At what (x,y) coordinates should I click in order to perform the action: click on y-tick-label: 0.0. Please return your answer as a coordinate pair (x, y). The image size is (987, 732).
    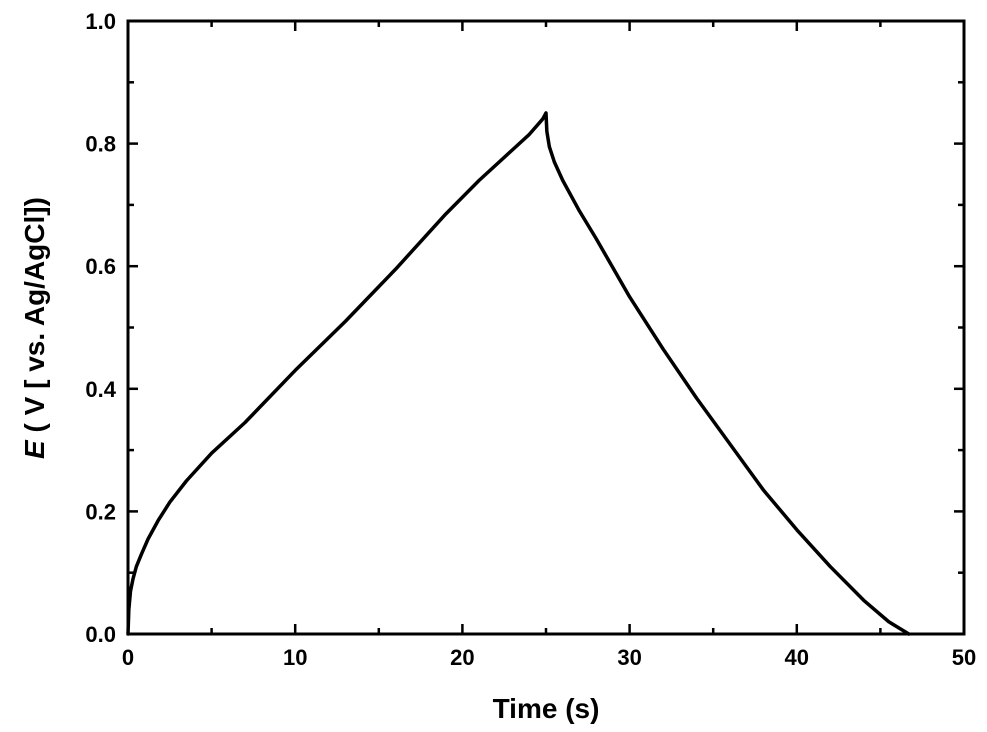
    Looking at the image, I should click on (100, 634).